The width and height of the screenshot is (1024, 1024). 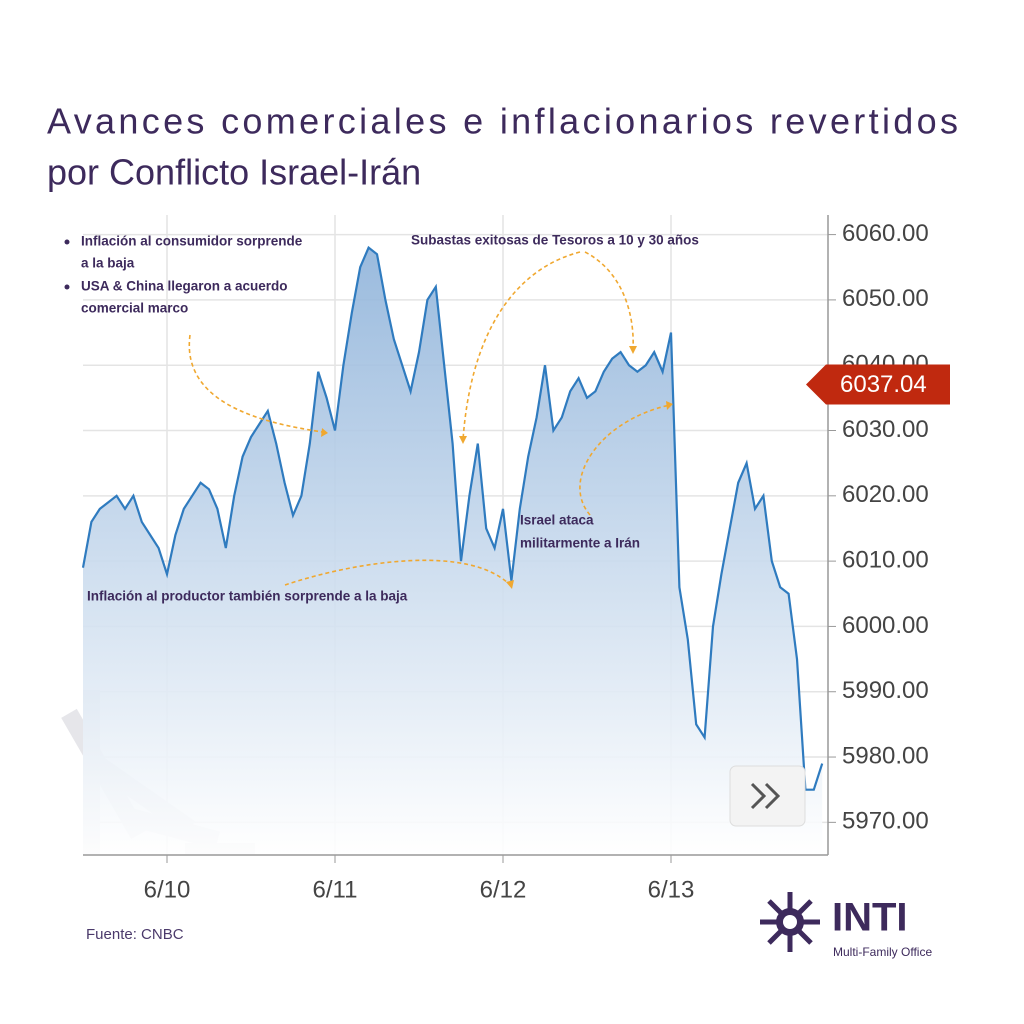 What do you see at coordinates (234, 172) in the screenshot?
I see `chart-title: por Conflicto Israel-Irán` at bounding box center [234, 172].